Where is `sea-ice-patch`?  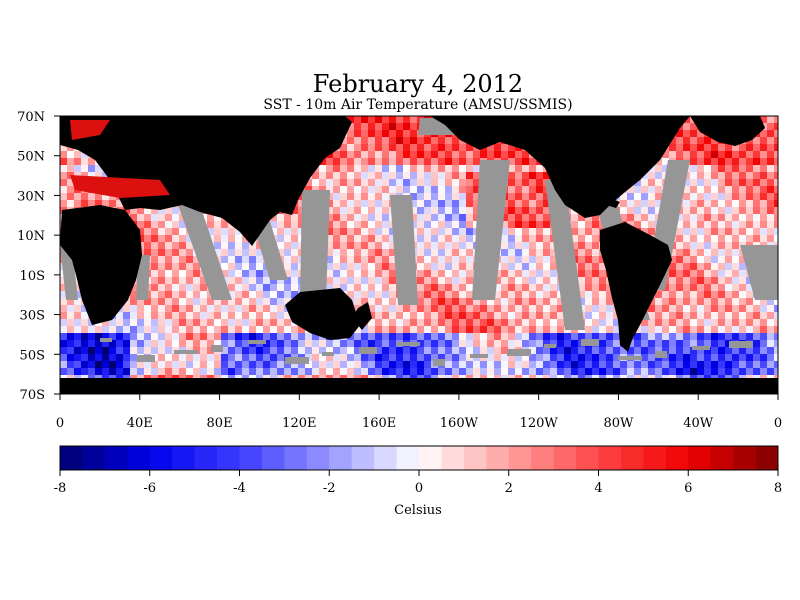
sea-ice-patch is located at coordinates (439, 362).